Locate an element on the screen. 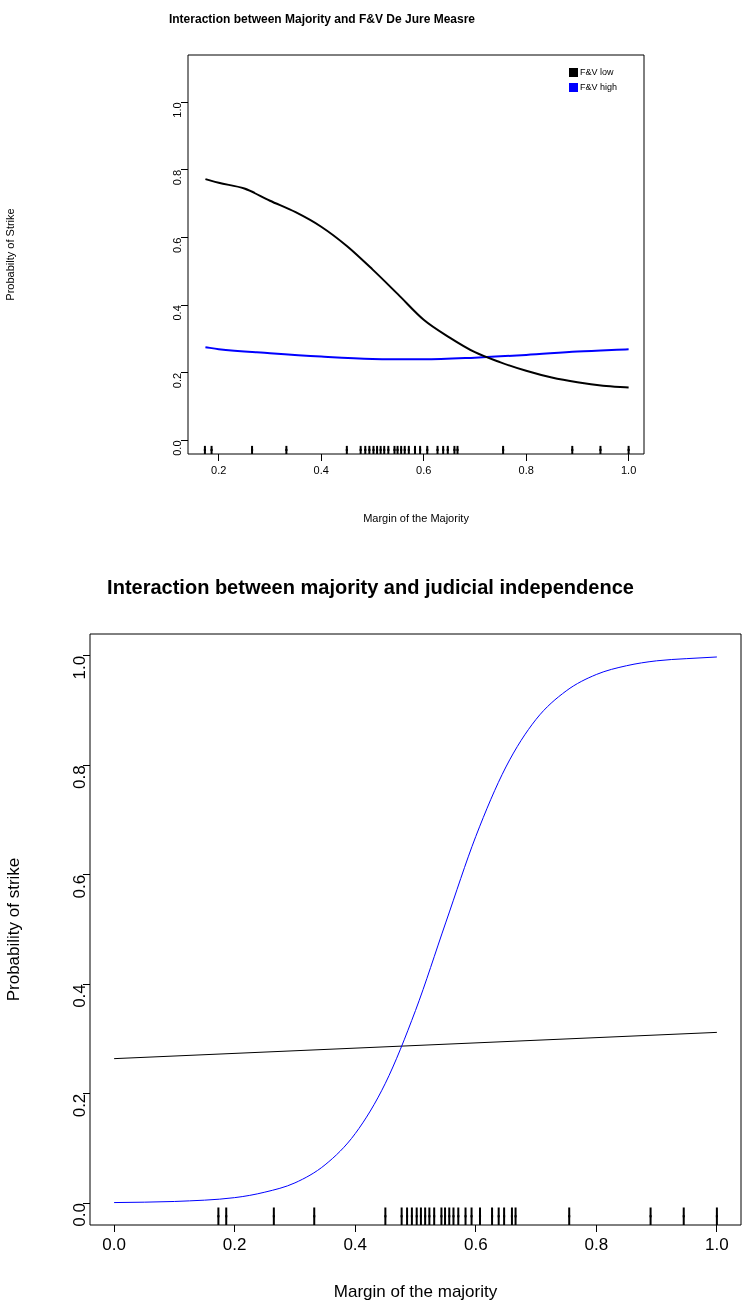  x-axis-title: Margin of the majority is located at coordinates (415, 1292).